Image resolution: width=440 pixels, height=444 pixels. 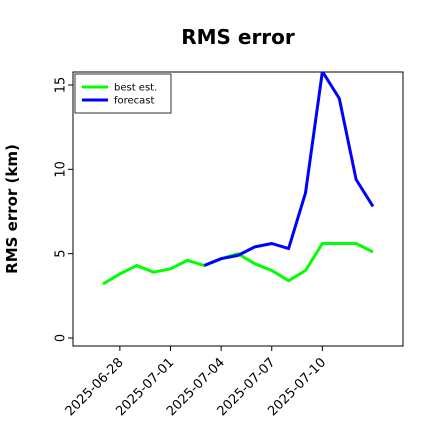 I want to click on y-tick-label: 0, so click(x=61, y=338).